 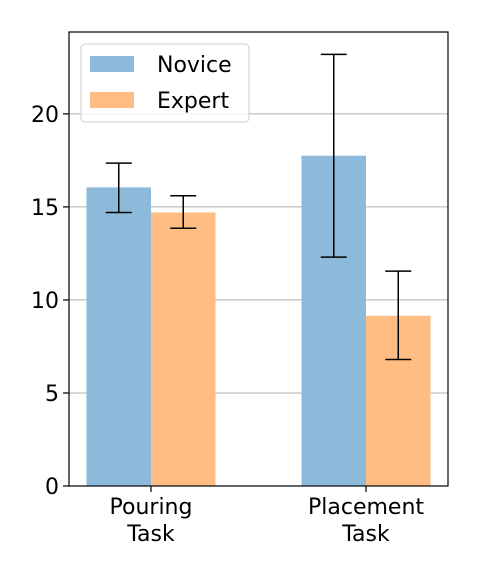 I want to click on y-tick-label: 10, so click(x=45, y=301).